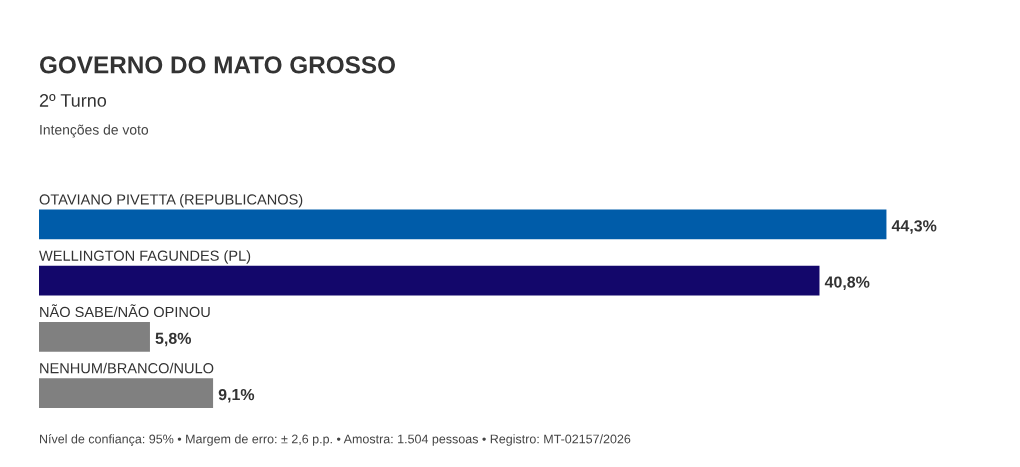 This screenshot has width=1020, height=467. What do you see at coordinates (236, 395) in the screenshot?
I see `data-label: 9,1%` at bounding box center [236, 395].